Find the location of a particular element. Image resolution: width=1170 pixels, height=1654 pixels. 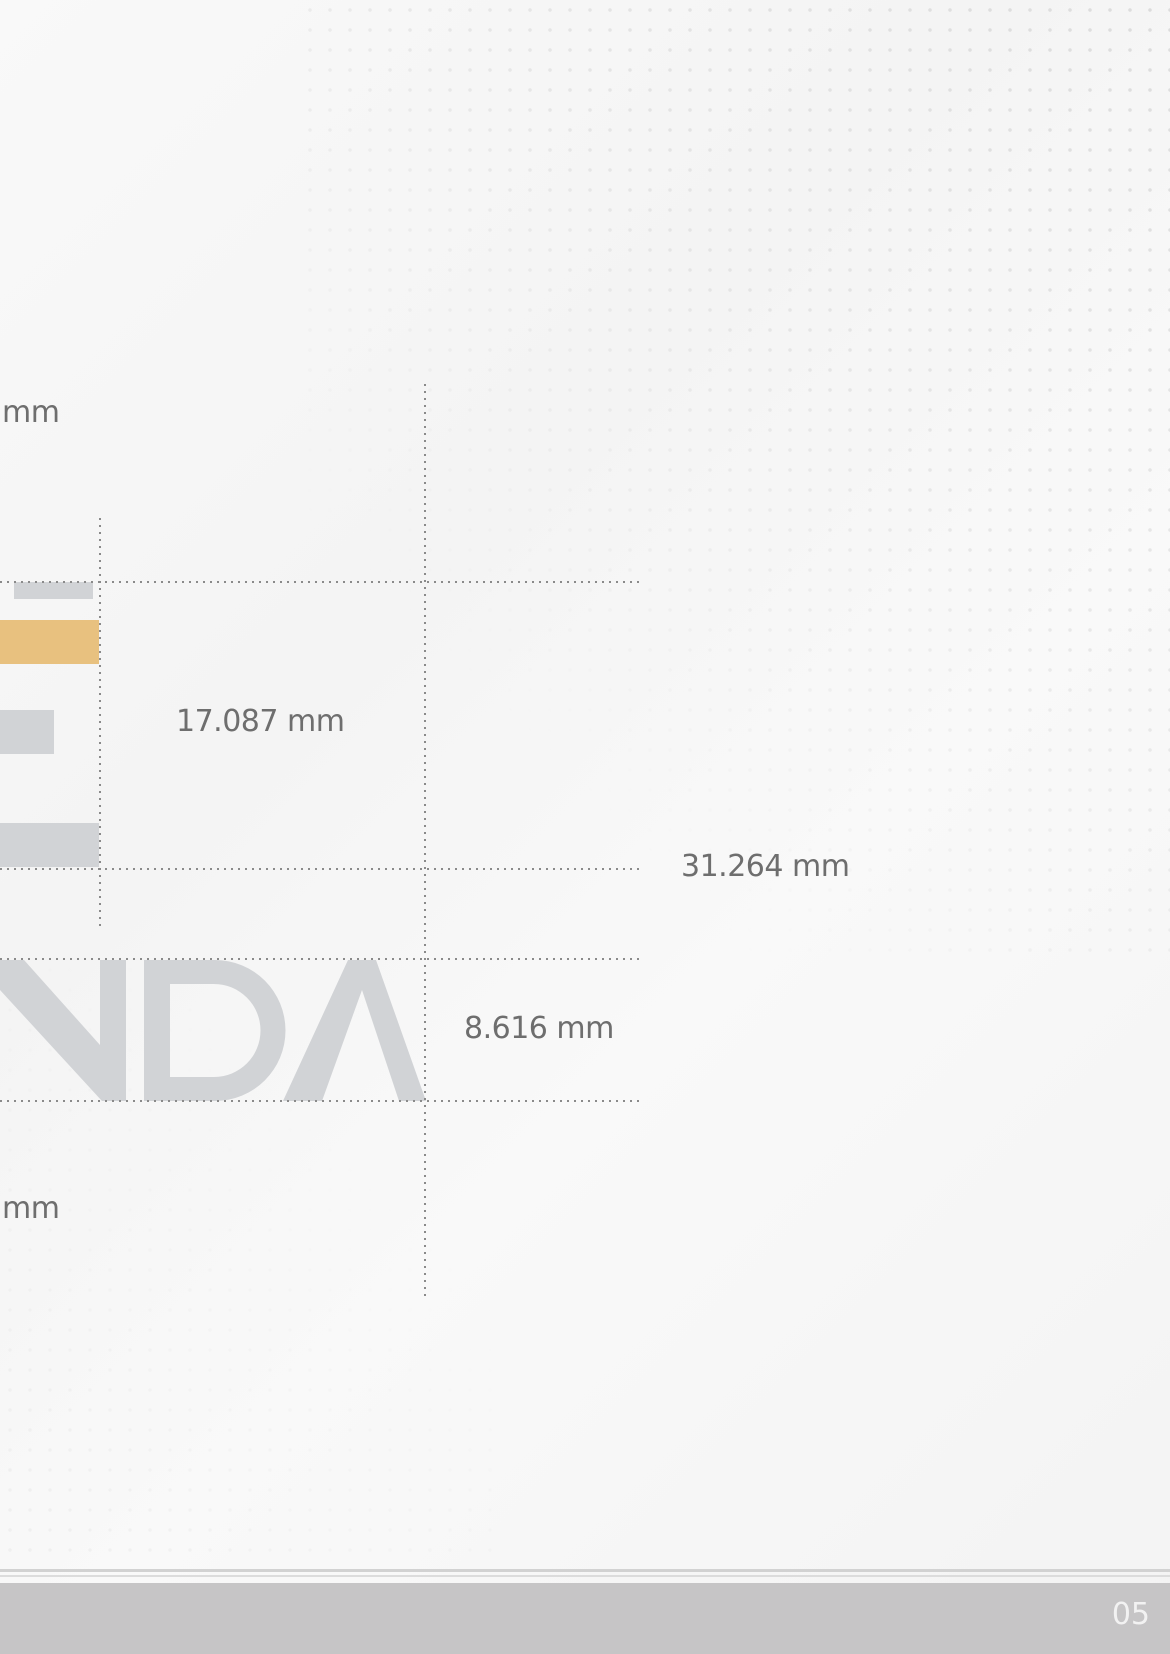

logo-bar-accent is located at coordinates (49, 642).